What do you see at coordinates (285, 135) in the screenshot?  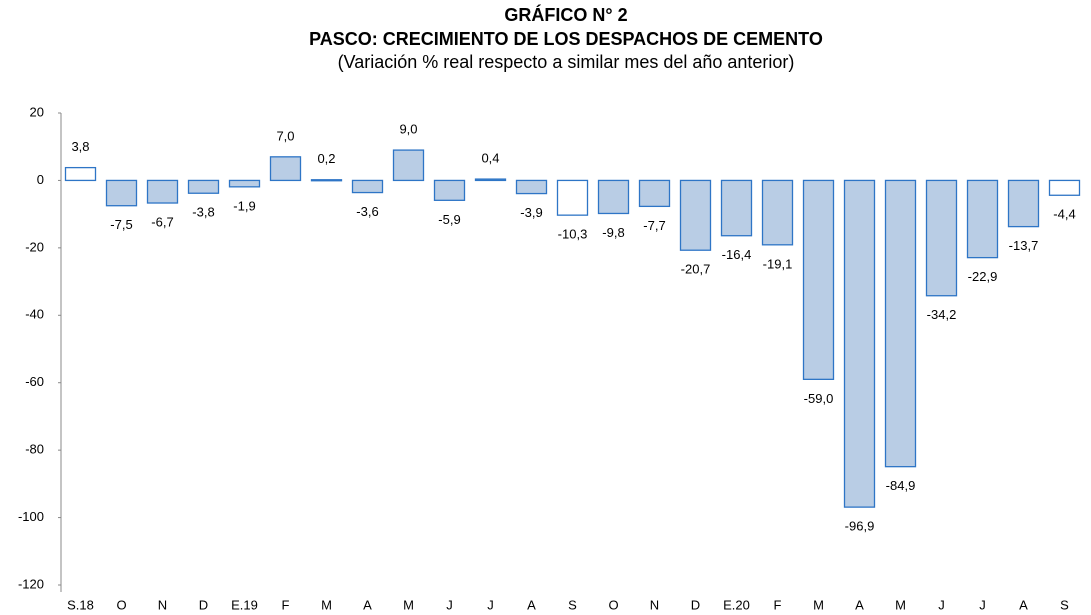 I see `data-label: 7,0` at bounding box center [285, 135].